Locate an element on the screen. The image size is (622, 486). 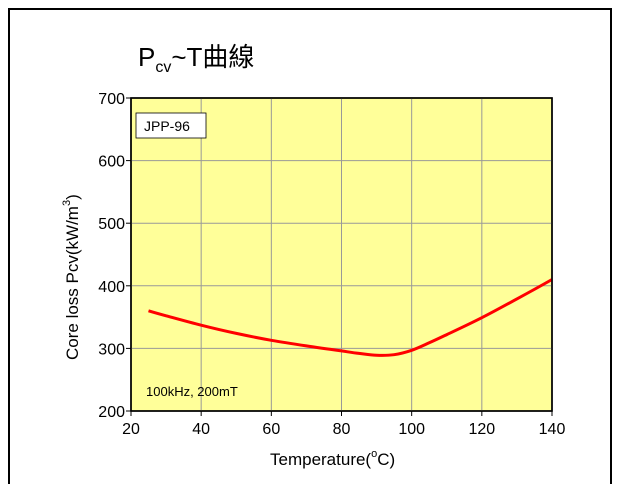
condition-label: 100kHz, 200mT is located at coordinates (192, 391).